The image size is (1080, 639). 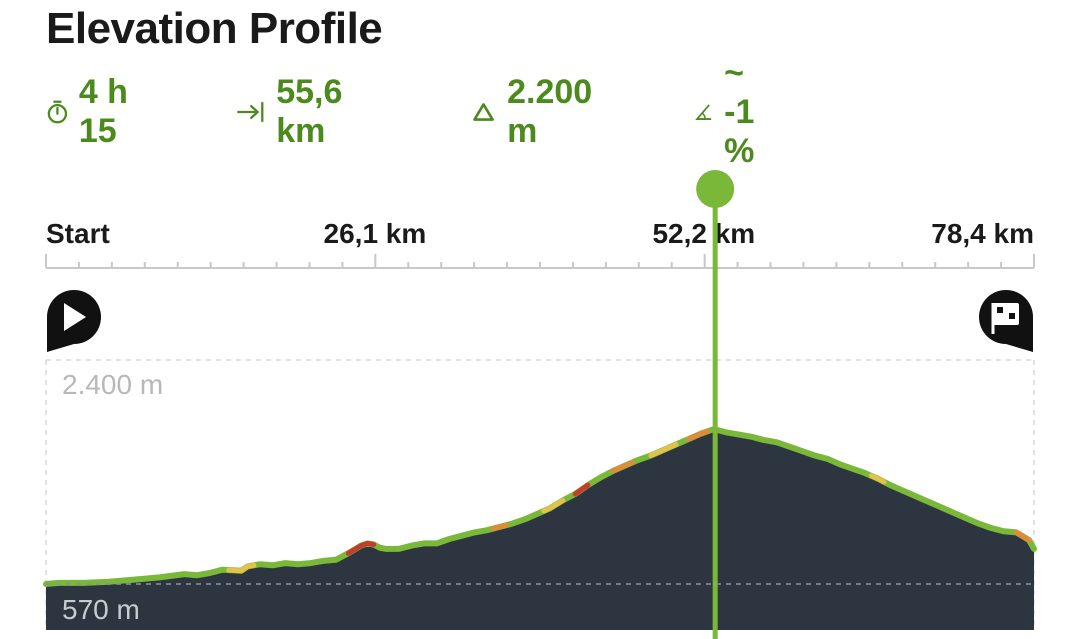 I want to click on x-tick-label: 52,2 km, so click(x=703, y=233).